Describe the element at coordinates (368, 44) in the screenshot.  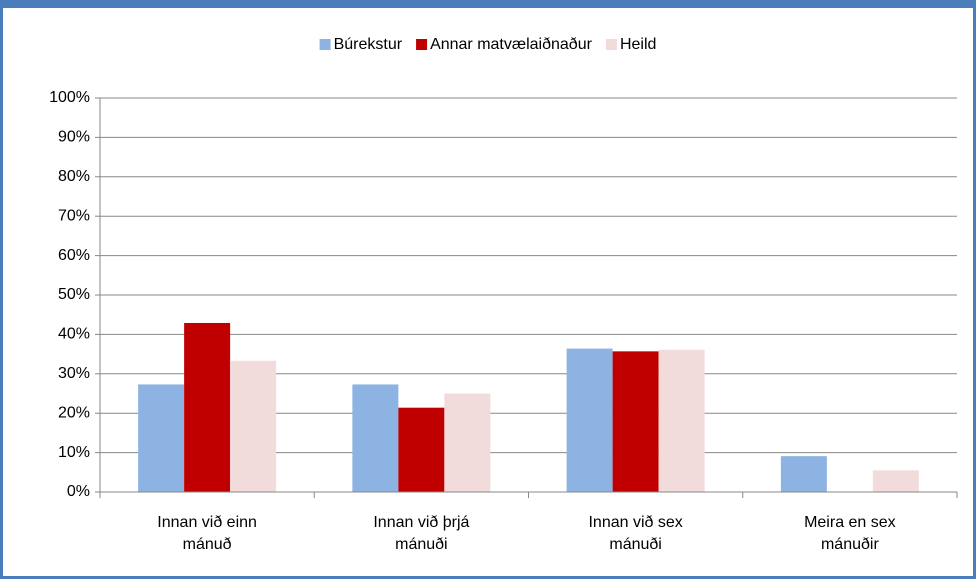
I see `legend-label: Búrekstur` at that location.